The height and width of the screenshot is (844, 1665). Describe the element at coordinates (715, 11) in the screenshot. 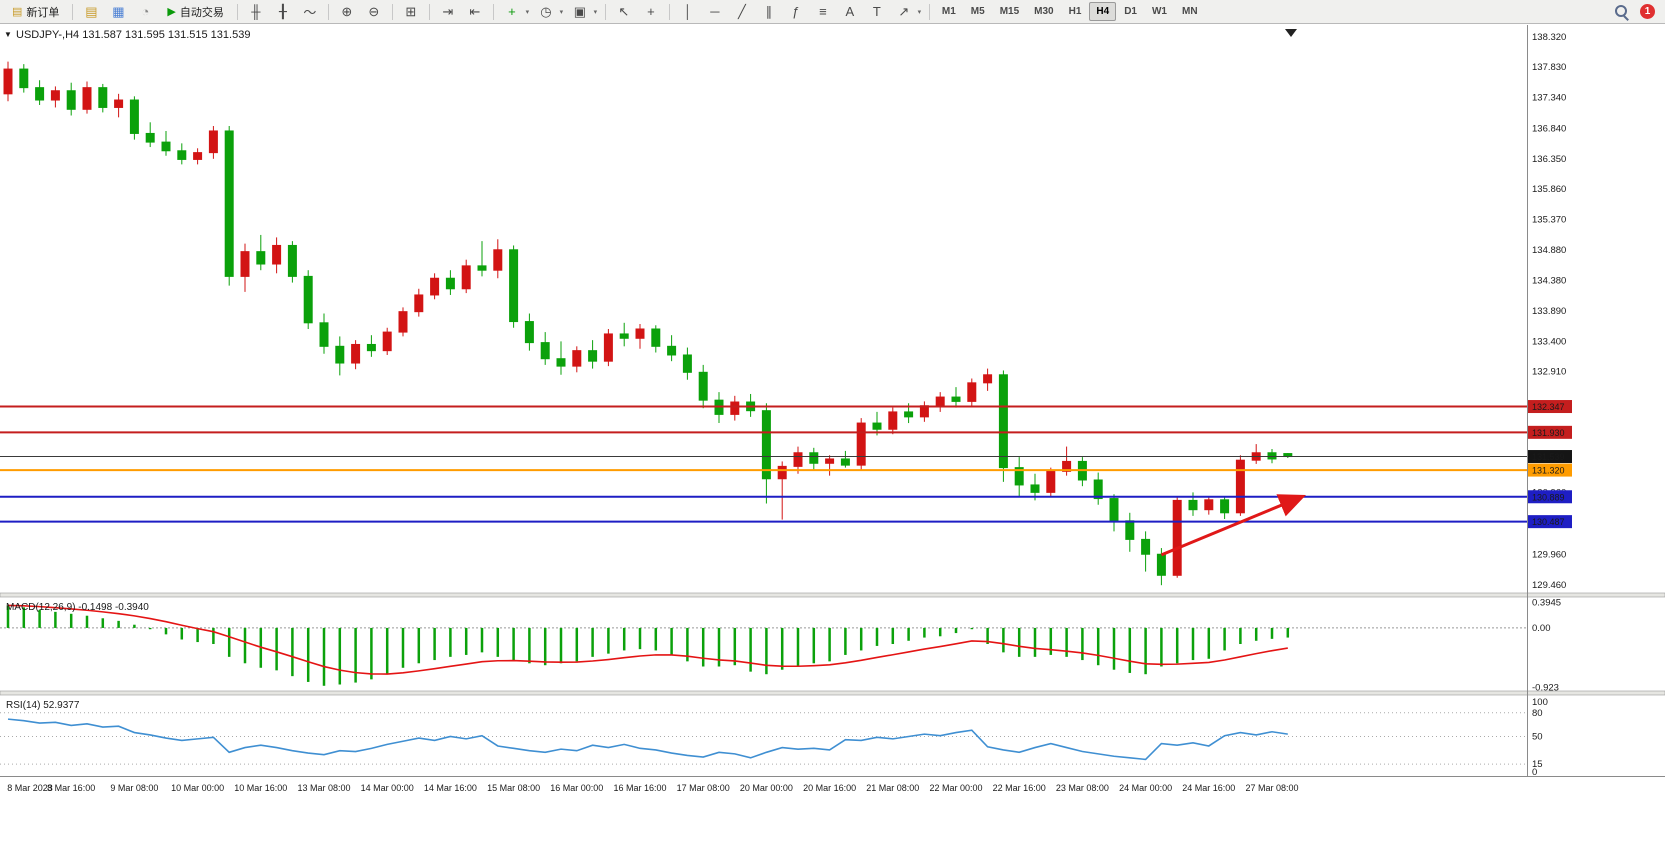

I see `horizontal-line-icon: ─` at that location.